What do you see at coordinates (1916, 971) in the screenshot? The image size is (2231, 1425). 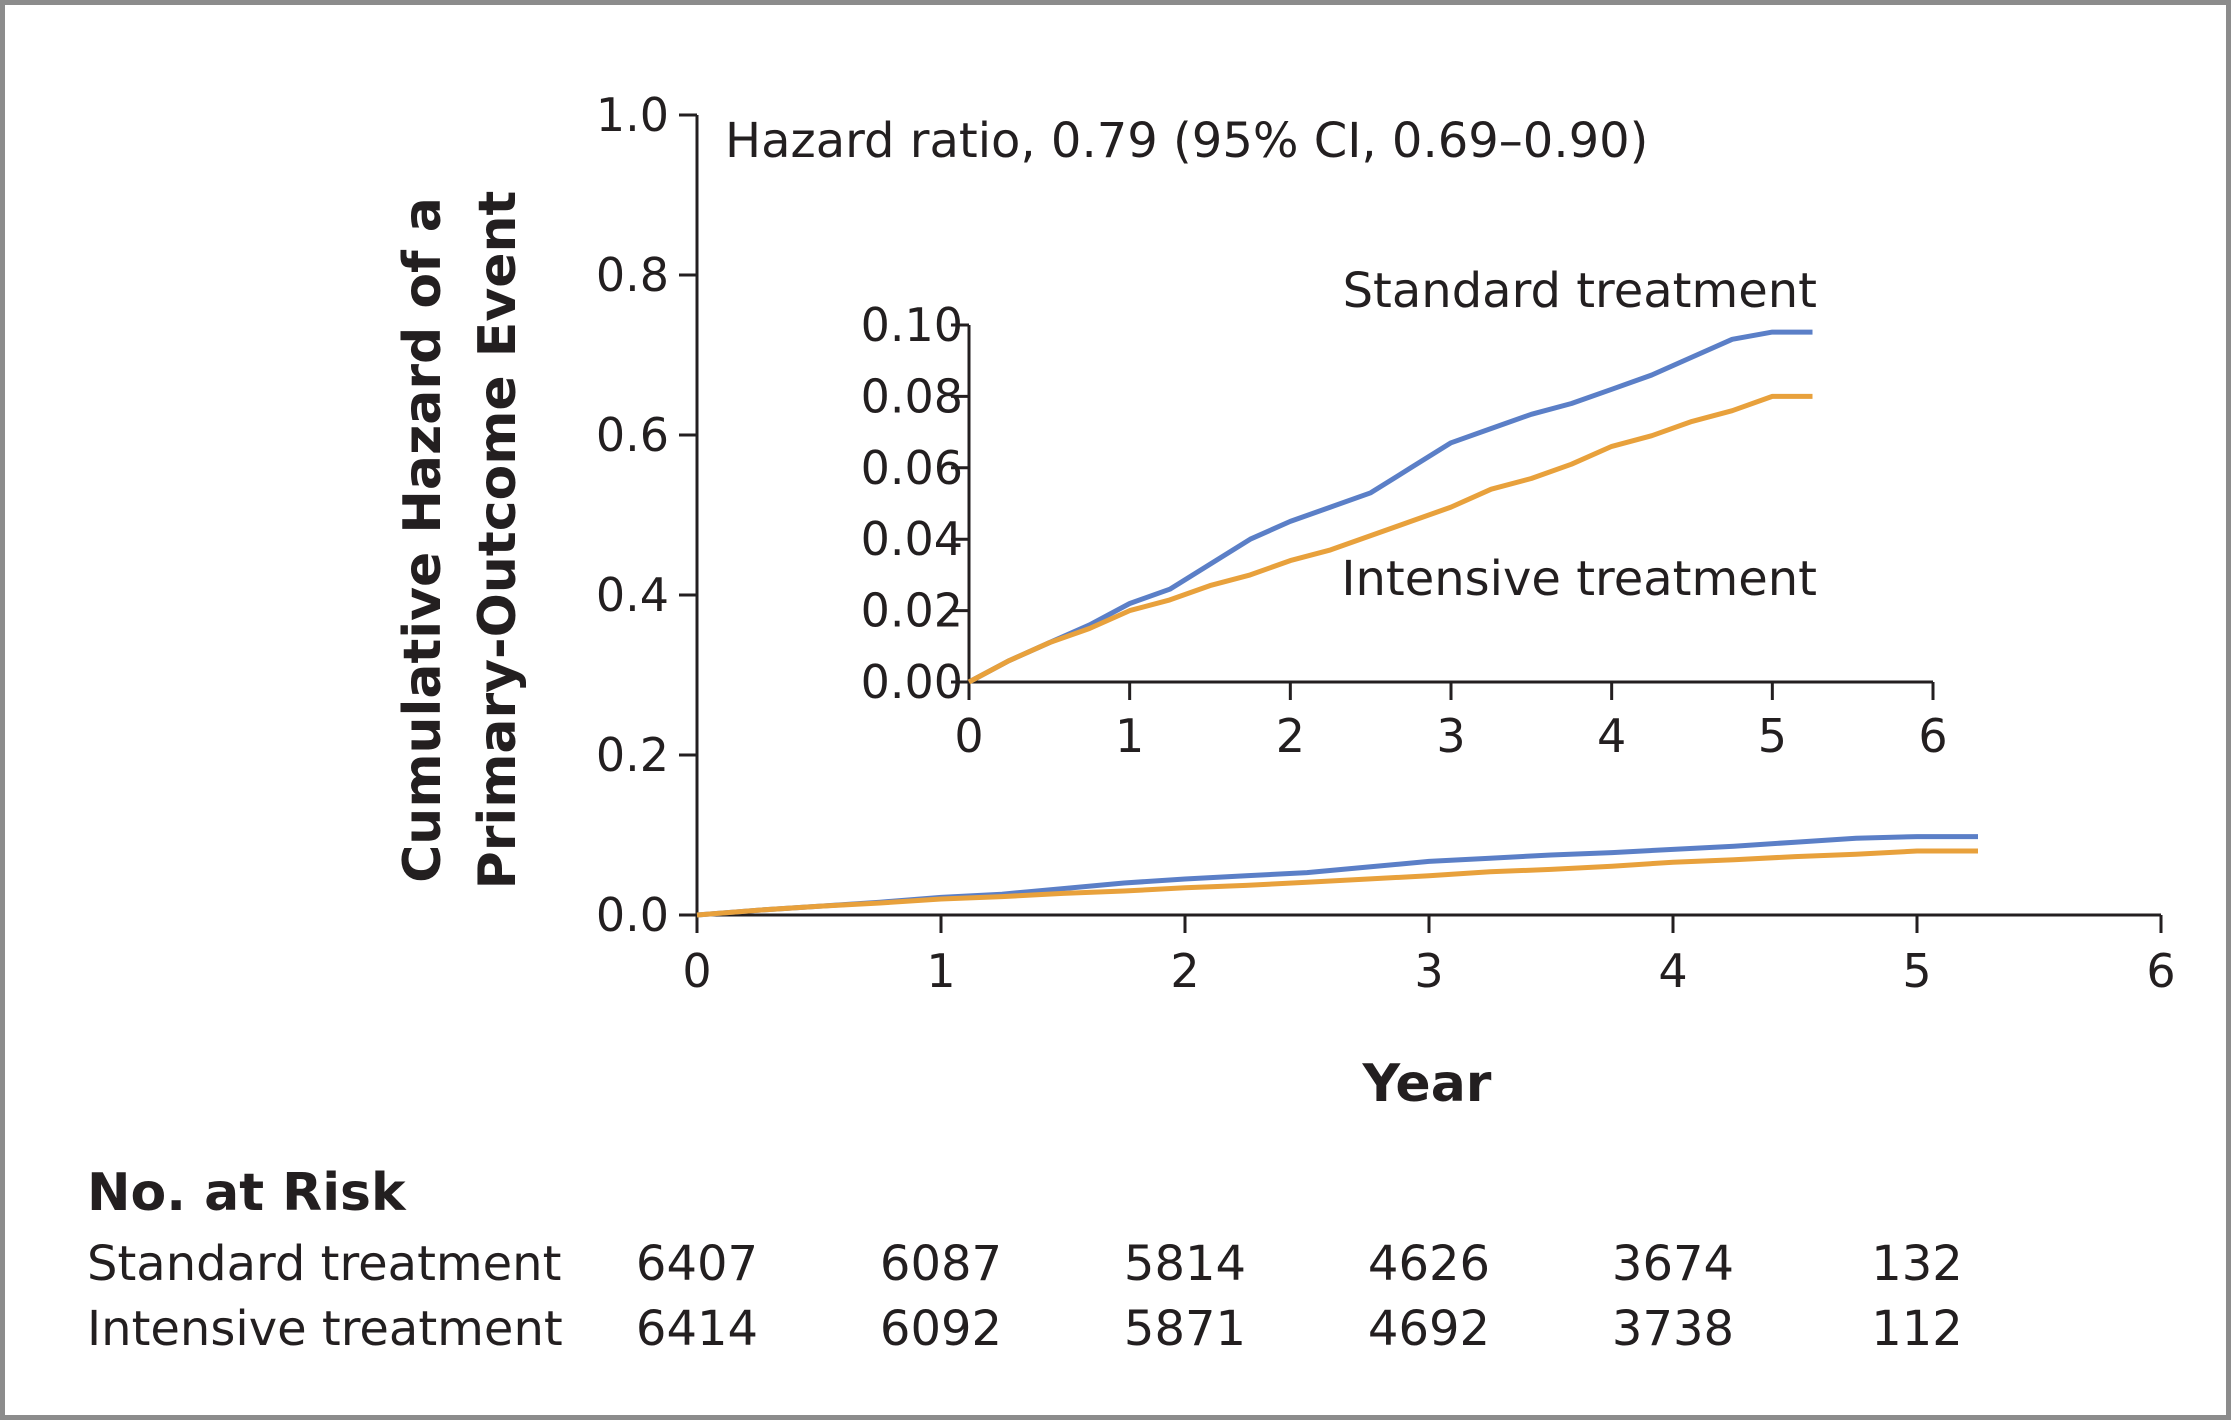 I see `x-tick-label: 5` at bounding box center [1916, 971].